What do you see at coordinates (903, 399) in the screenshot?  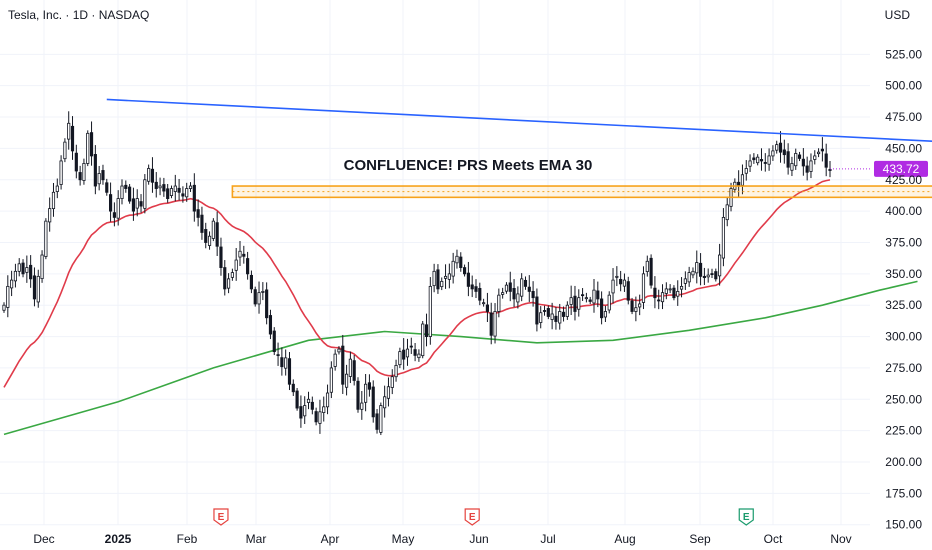 I see `y-tick-label: 250.00` at bounding box center [903, 399].